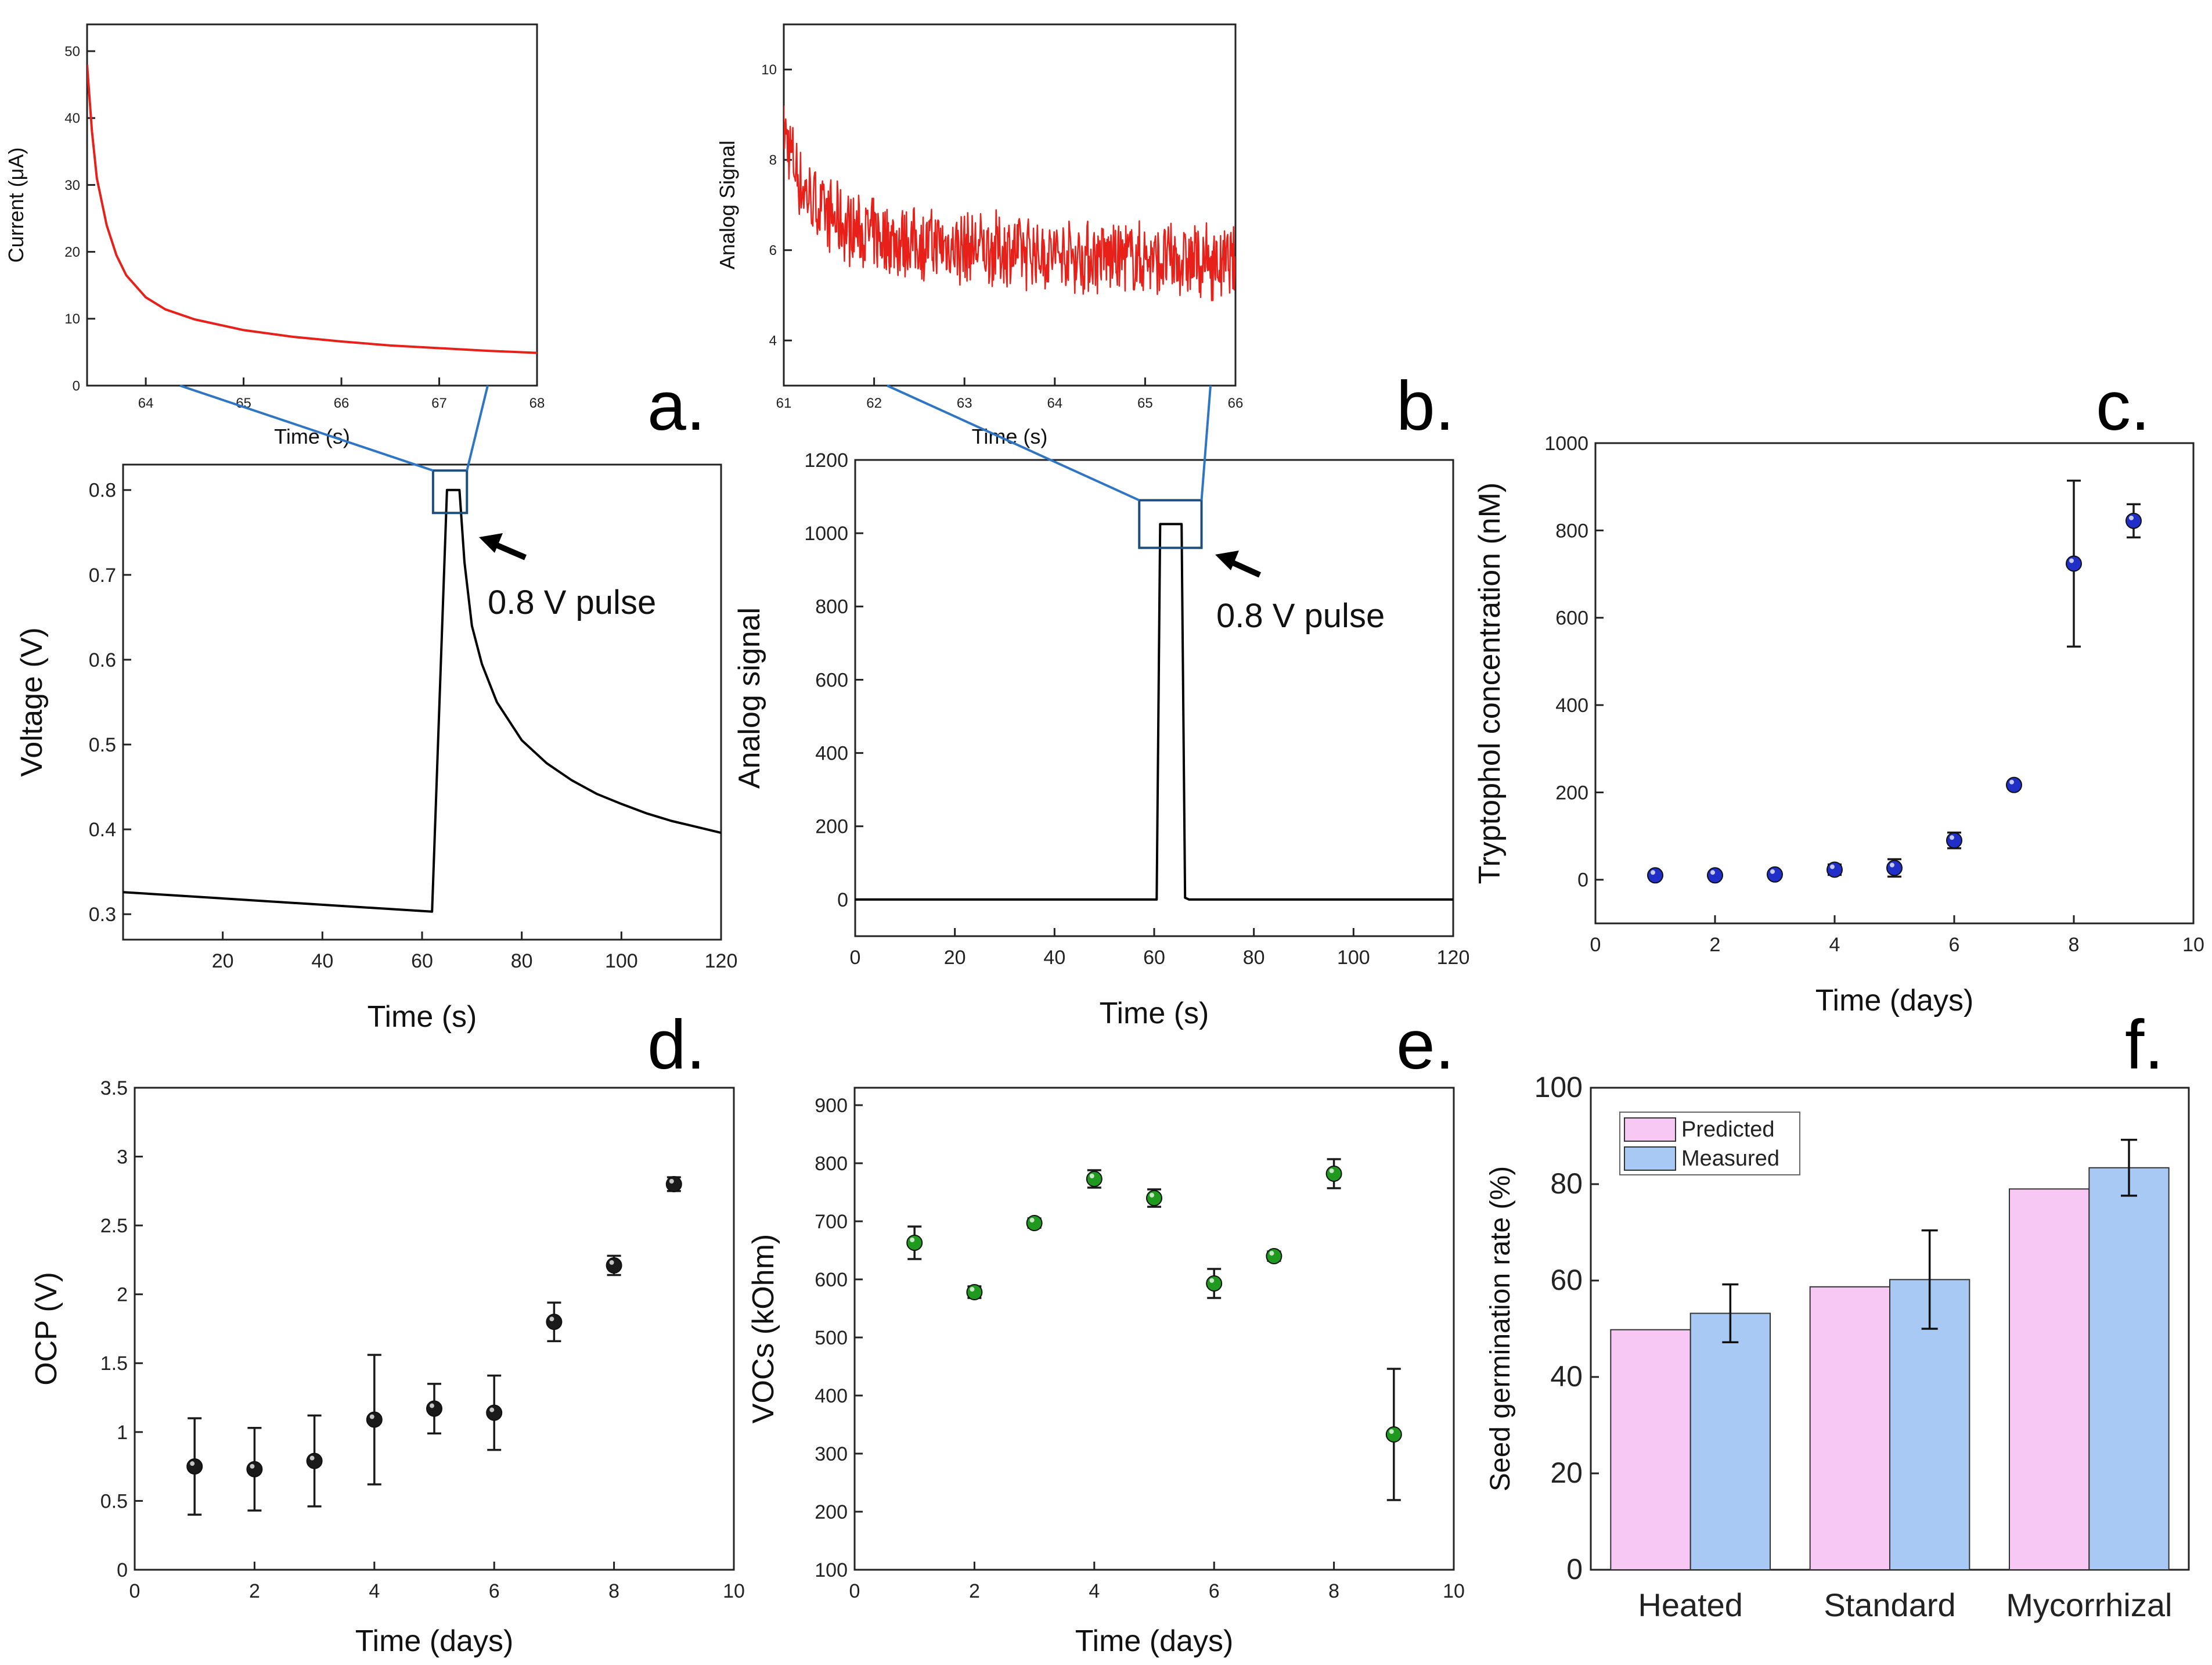 This screenshot has height=1665, width=2212. What do you see at coordinates (1566, 444) in the screenshot?
I see `c-y-tick-label: 1000` at bounding box center [1566, 444].